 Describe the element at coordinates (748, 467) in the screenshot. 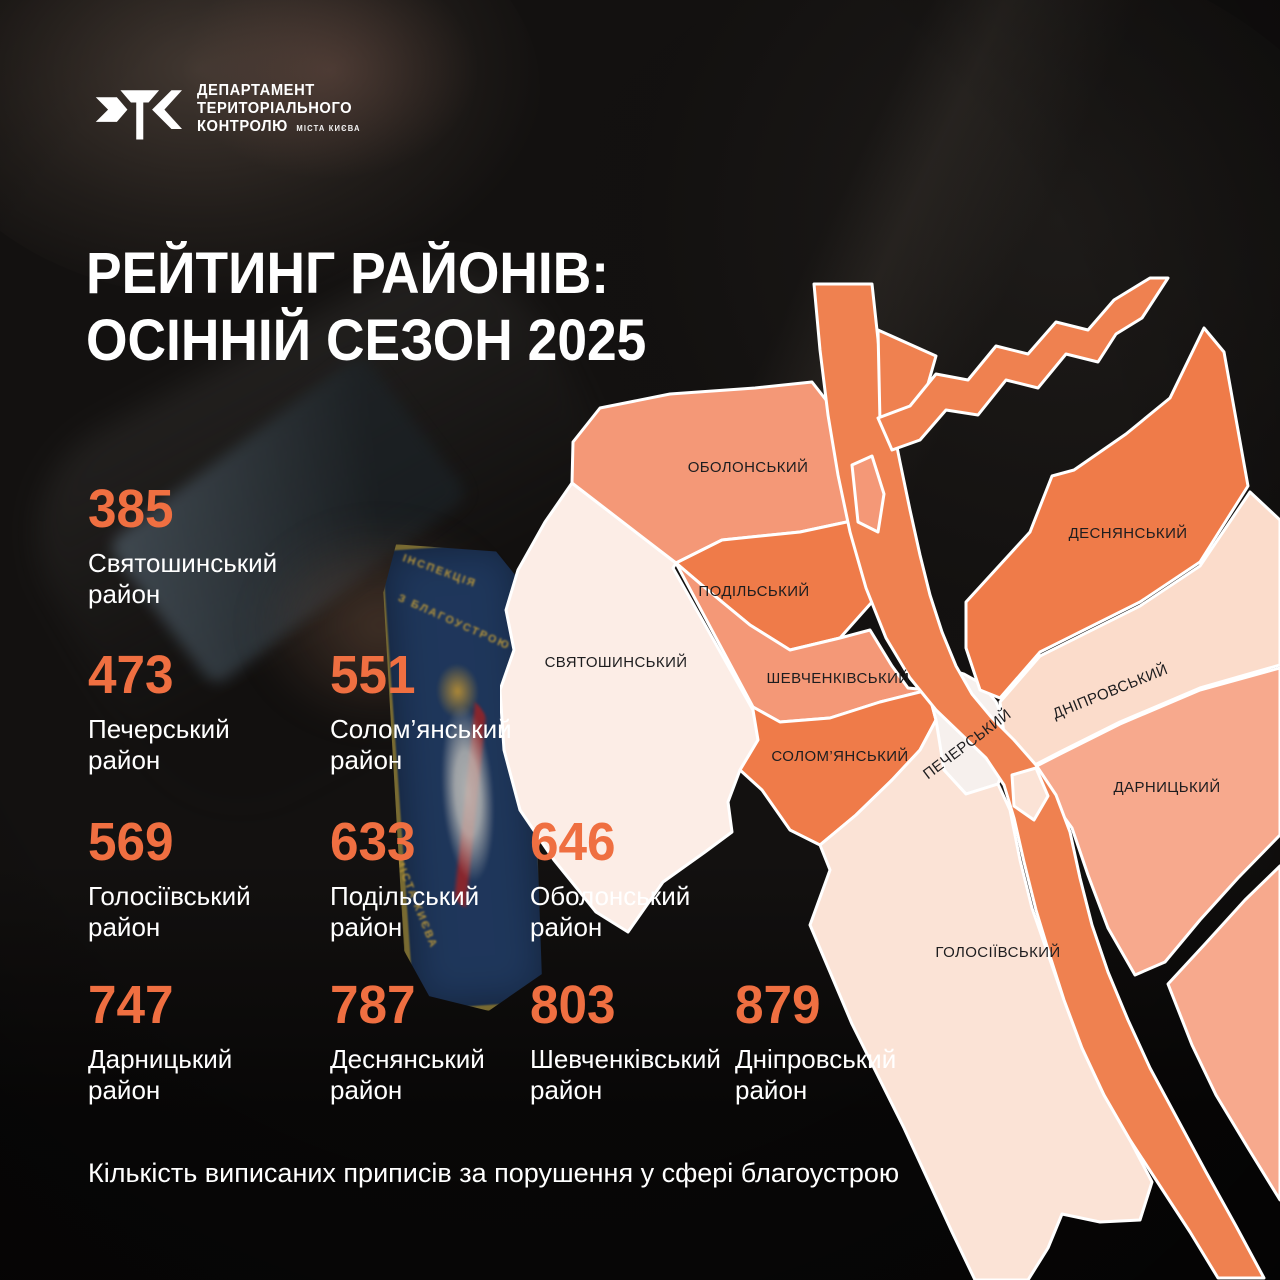

I see `map-label-obolonskyi: ОБОЛОНСЬКИЙ` at that location.